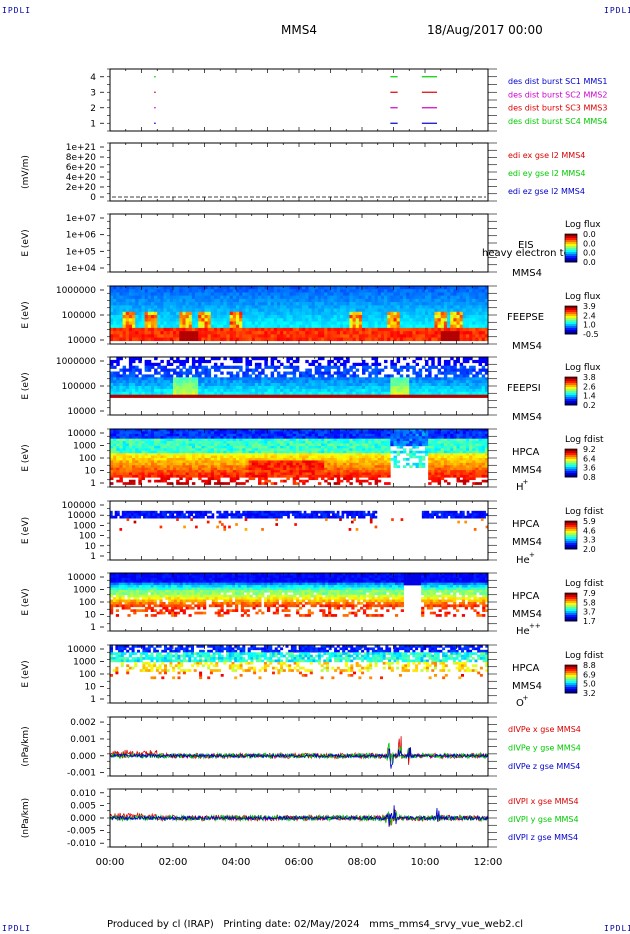  Describe the element at coordinates (546, 155) in the screenshot. I see `legend-entry: edi ex gse l2 MMS4` at that location.